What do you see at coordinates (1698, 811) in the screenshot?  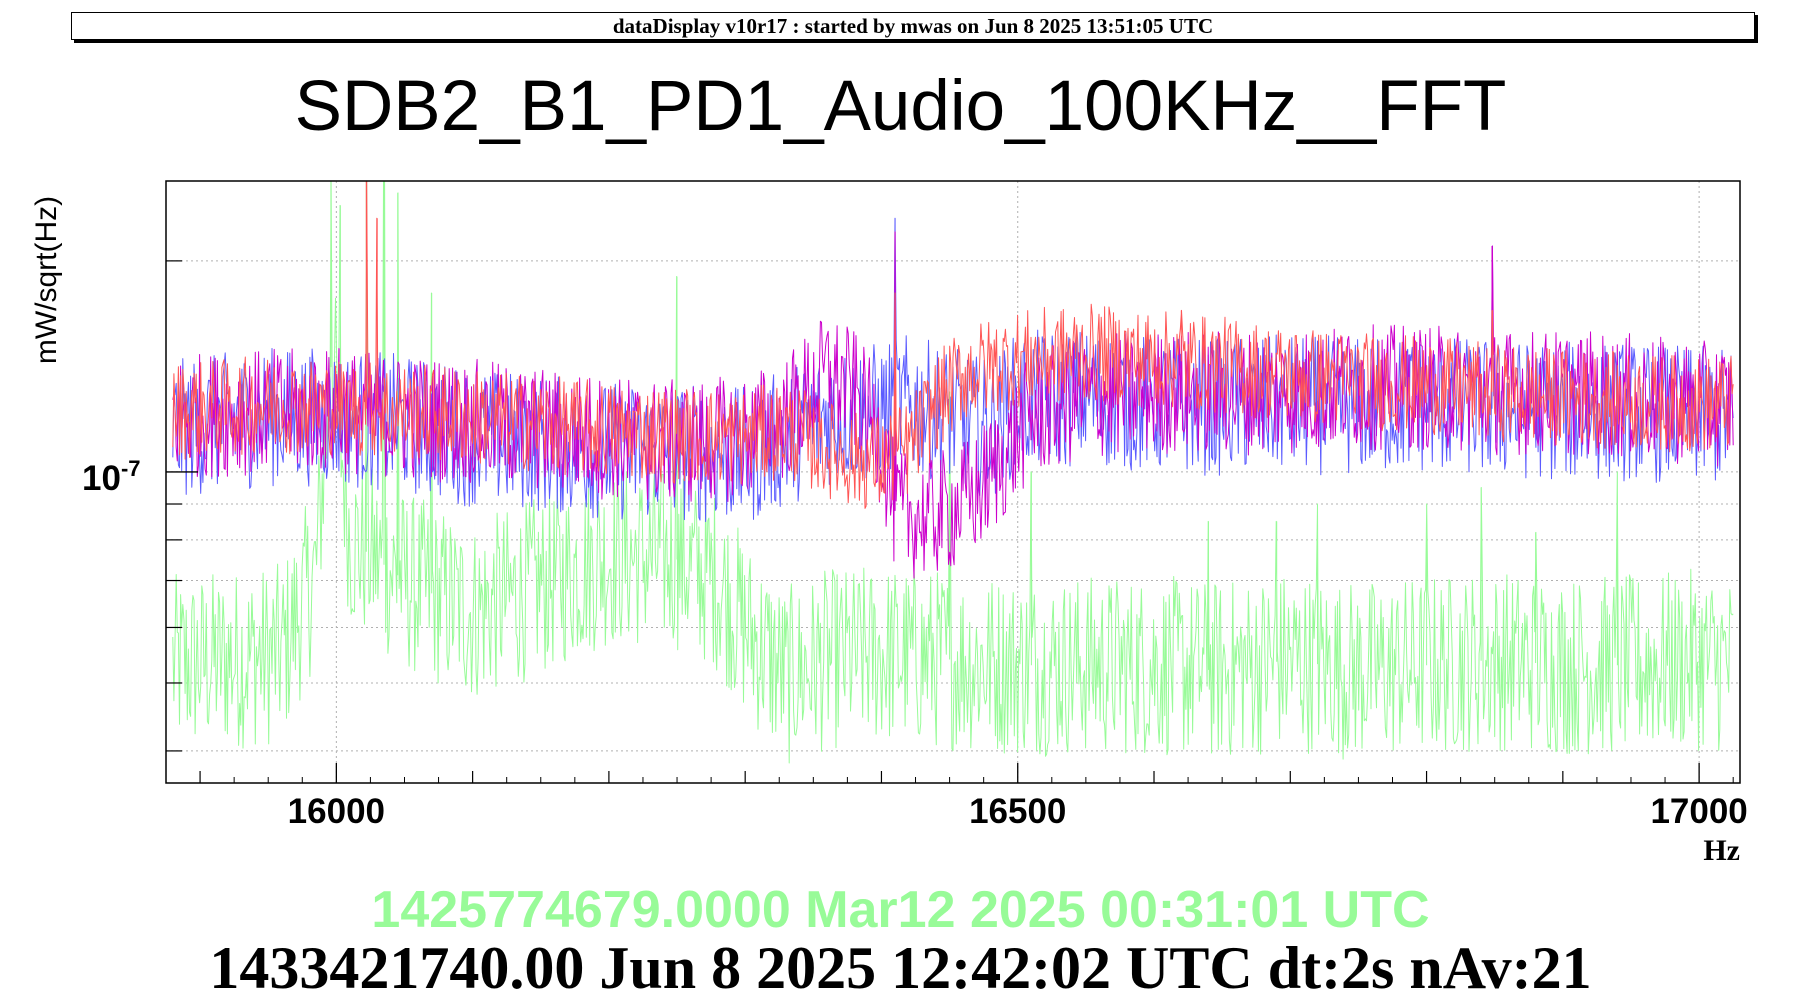 I see `x-tick-label: 17000` at bounding box center [1698, 811].